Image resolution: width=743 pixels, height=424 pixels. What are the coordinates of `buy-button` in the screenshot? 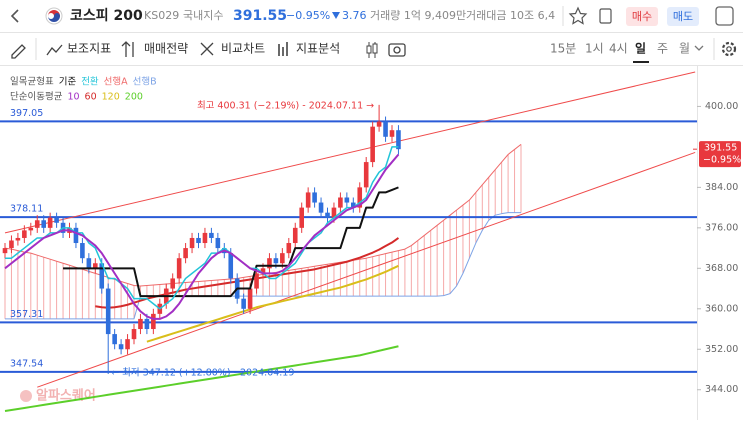 It's located at (642, 16).